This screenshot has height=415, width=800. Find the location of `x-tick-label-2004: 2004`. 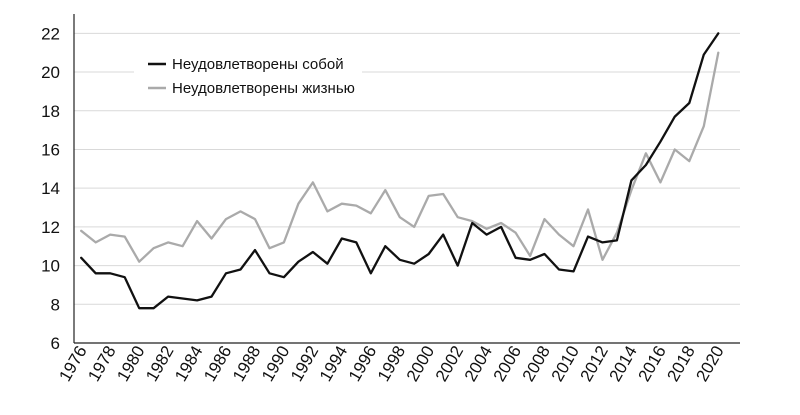

x-tick-label-2004: 2004 is located at coordinates (478, 364).